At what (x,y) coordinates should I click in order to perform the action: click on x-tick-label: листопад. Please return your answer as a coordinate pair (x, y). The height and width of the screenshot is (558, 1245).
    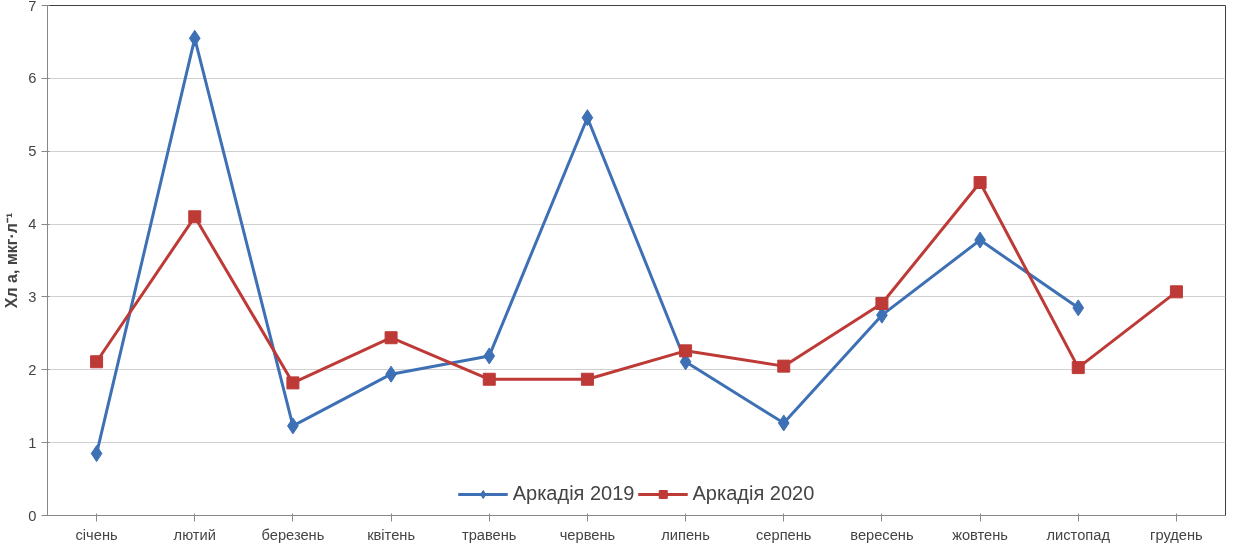
    Looking at the image, I should click on (1078, 534).